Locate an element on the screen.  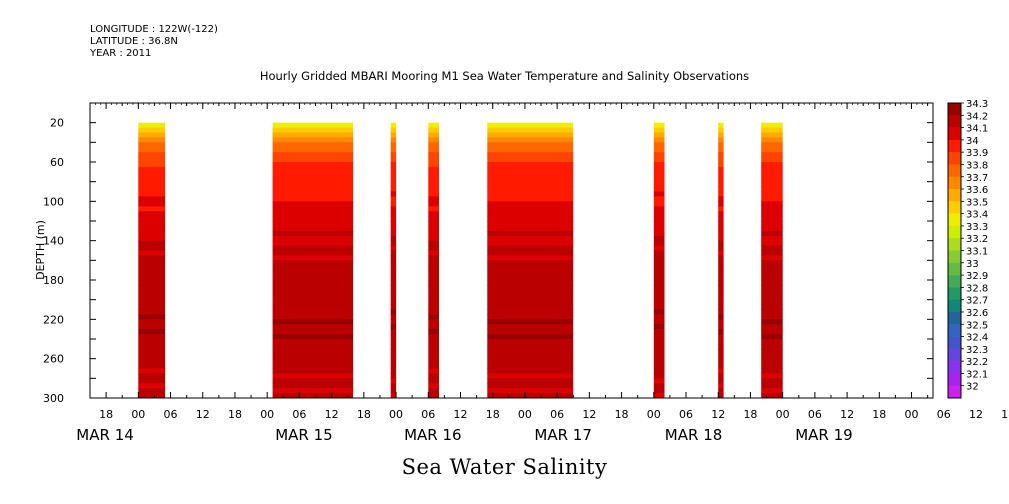
y-tick-label: 220 is located at coordinates (53, 319).